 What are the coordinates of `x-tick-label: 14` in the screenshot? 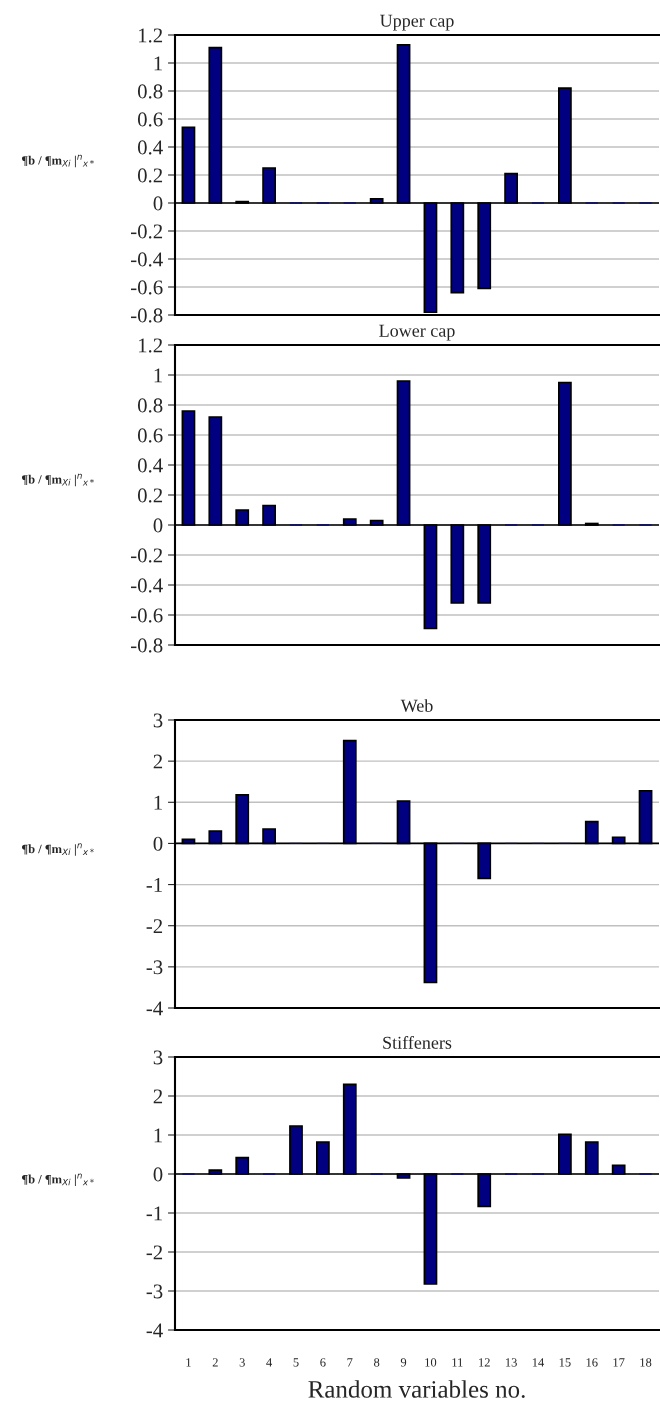 It's located at (538, 1362).